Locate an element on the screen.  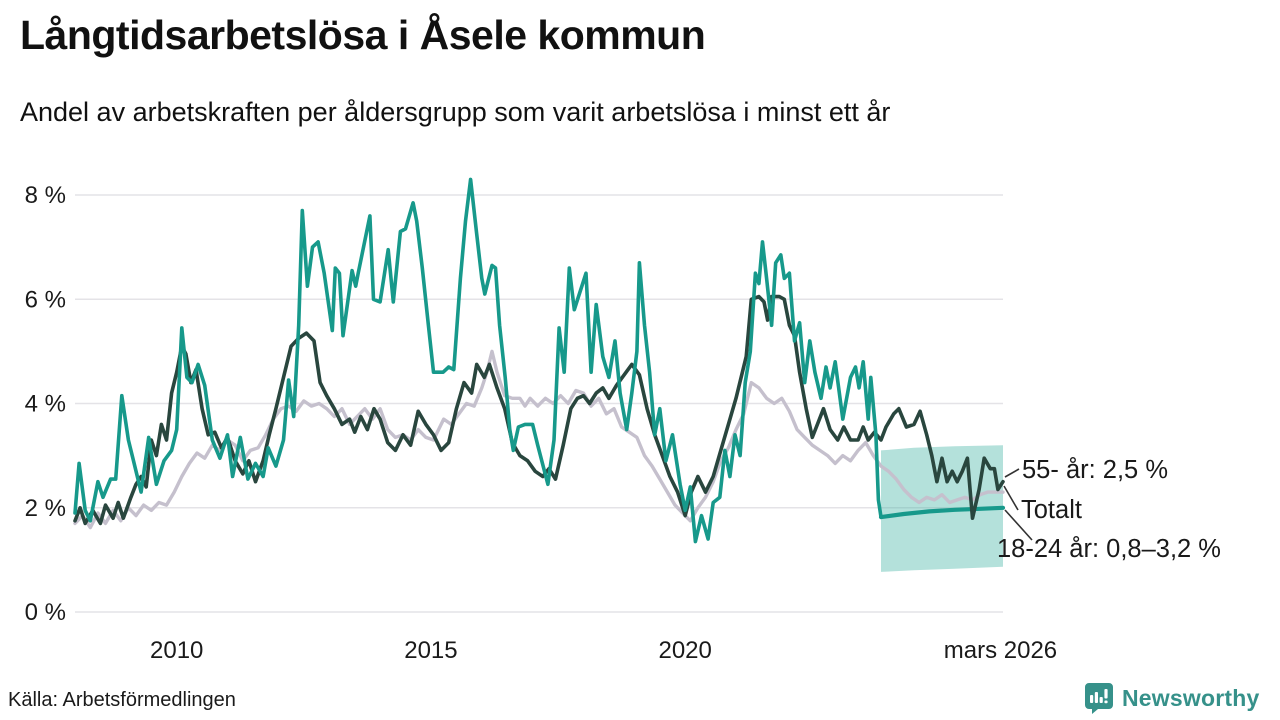
source-note: Källa: Arbetsförmedlingen is located at coordinates (122, 700).